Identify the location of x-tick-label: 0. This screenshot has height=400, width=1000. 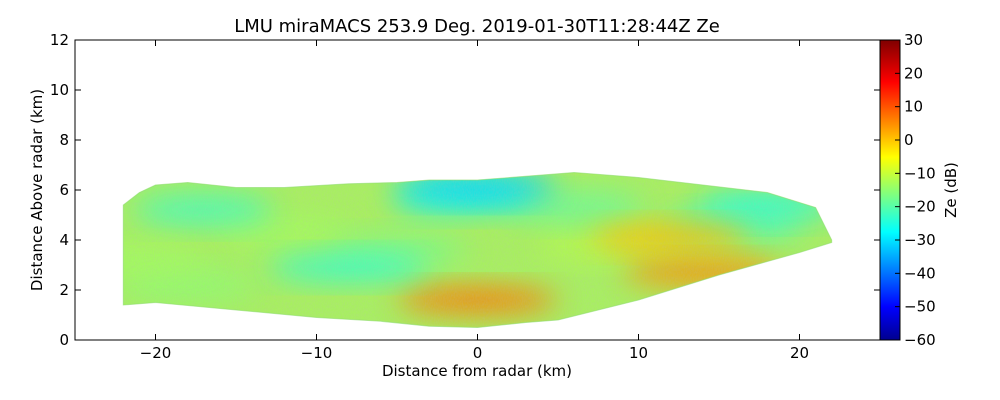
(478, 353).